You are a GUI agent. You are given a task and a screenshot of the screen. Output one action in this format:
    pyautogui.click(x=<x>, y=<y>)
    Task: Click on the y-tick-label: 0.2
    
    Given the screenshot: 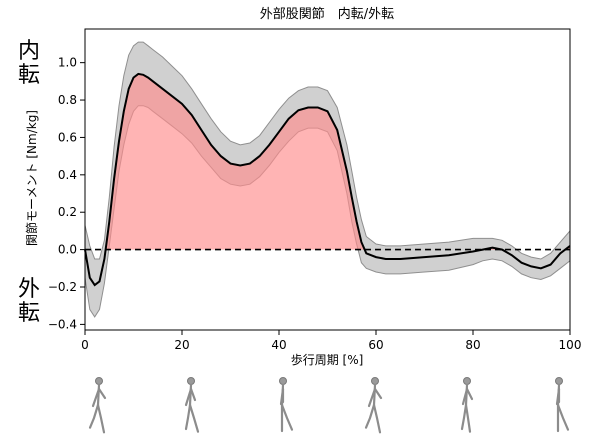 What is the action you would take?
    pyautogui.click(x=67, y=212)
    